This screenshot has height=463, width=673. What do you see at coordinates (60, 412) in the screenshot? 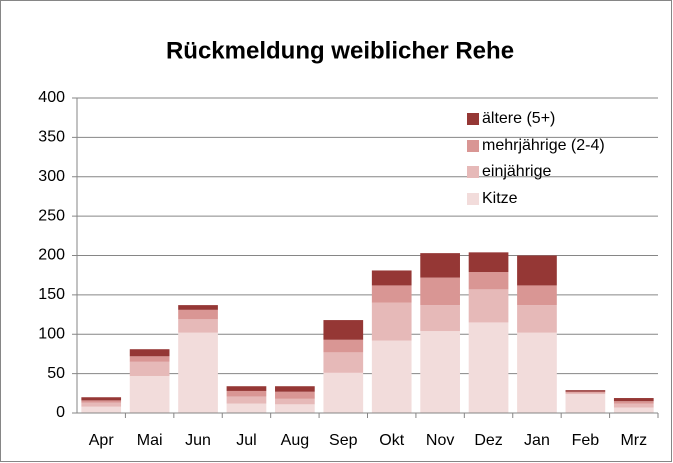
I see `y-tick-label: 0` at bounding box center [60, 412].